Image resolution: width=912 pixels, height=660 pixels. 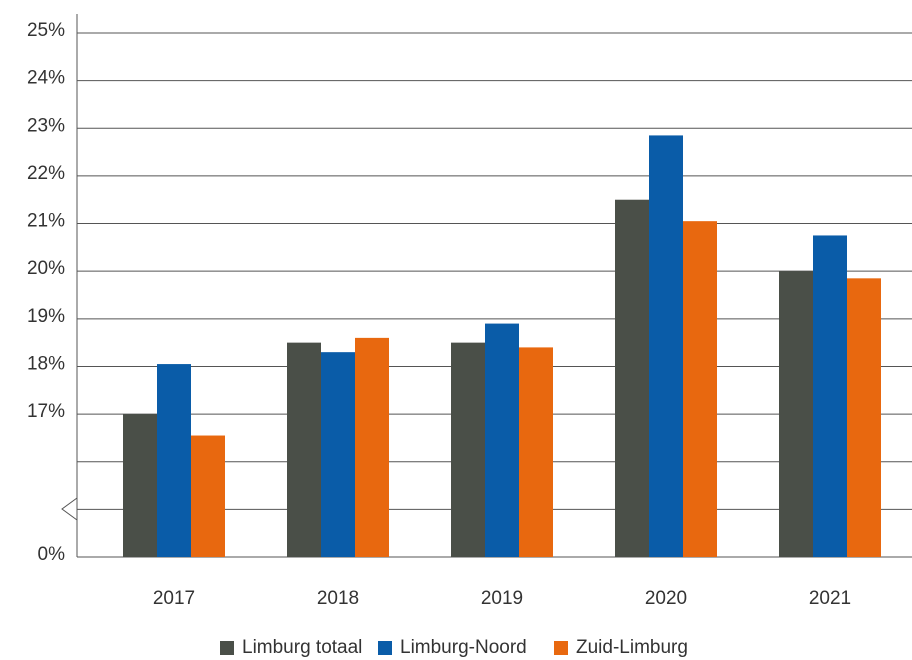 What do you see at coordinates (69, 509) in the screenshot?
I see `axis-break` at bounding box center [69, 509].